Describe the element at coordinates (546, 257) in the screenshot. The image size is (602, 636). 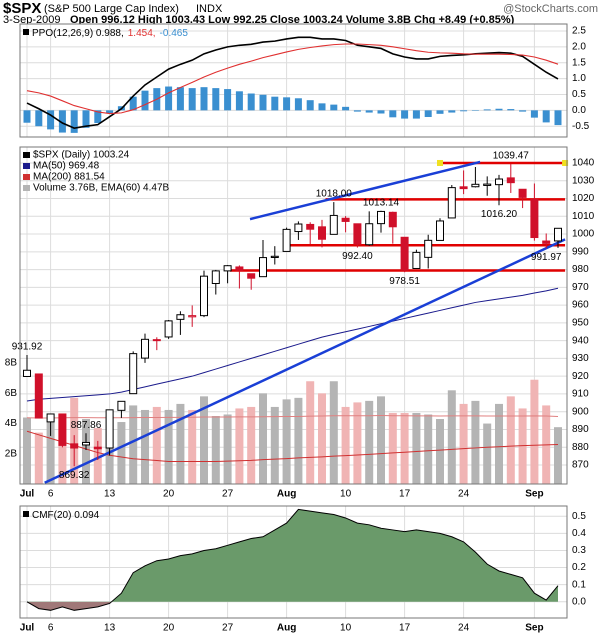
I see `price-label: 991.97` at that location.